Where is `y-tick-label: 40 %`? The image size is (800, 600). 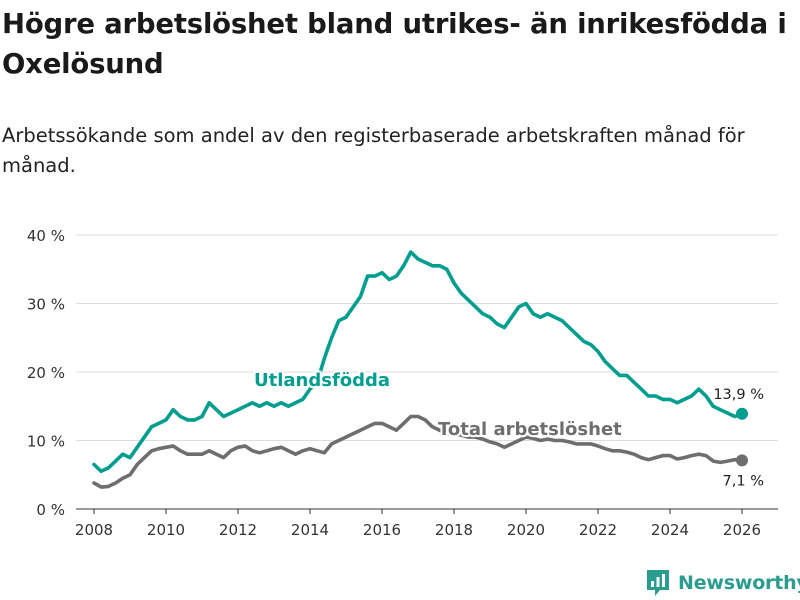 y-tick-label: 40 % is located at coordinates (46, 236).